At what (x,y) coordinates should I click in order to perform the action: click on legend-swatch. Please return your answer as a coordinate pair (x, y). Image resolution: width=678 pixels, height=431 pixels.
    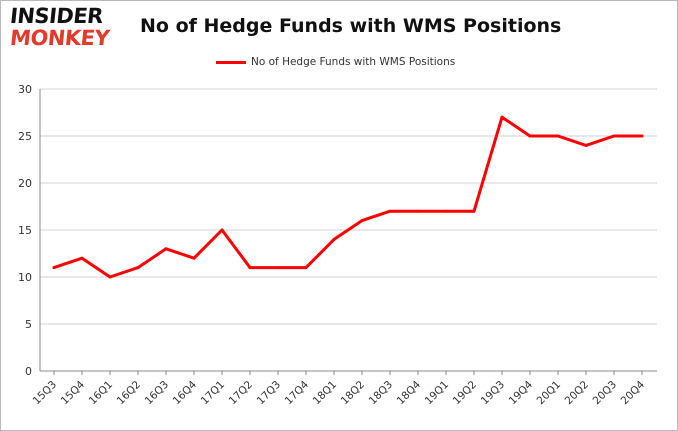
    Looking at the image, I should click on (231, 62).